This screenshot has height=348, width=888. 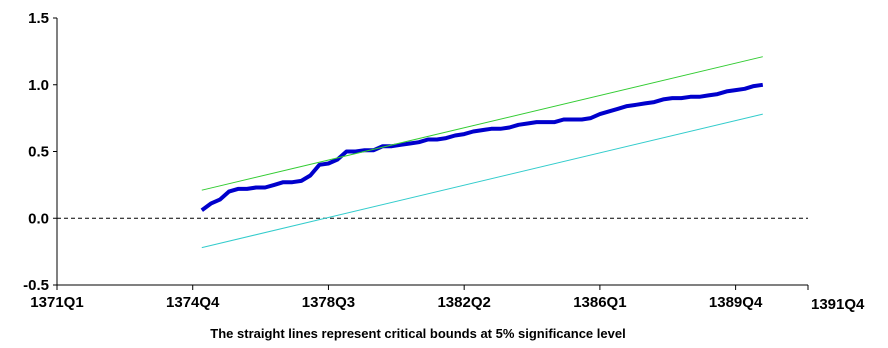 What do you see at coordinates (38, 18) in the screenshot?
I see `y-tick-label: 1.5` at bounding box center [38, 18].